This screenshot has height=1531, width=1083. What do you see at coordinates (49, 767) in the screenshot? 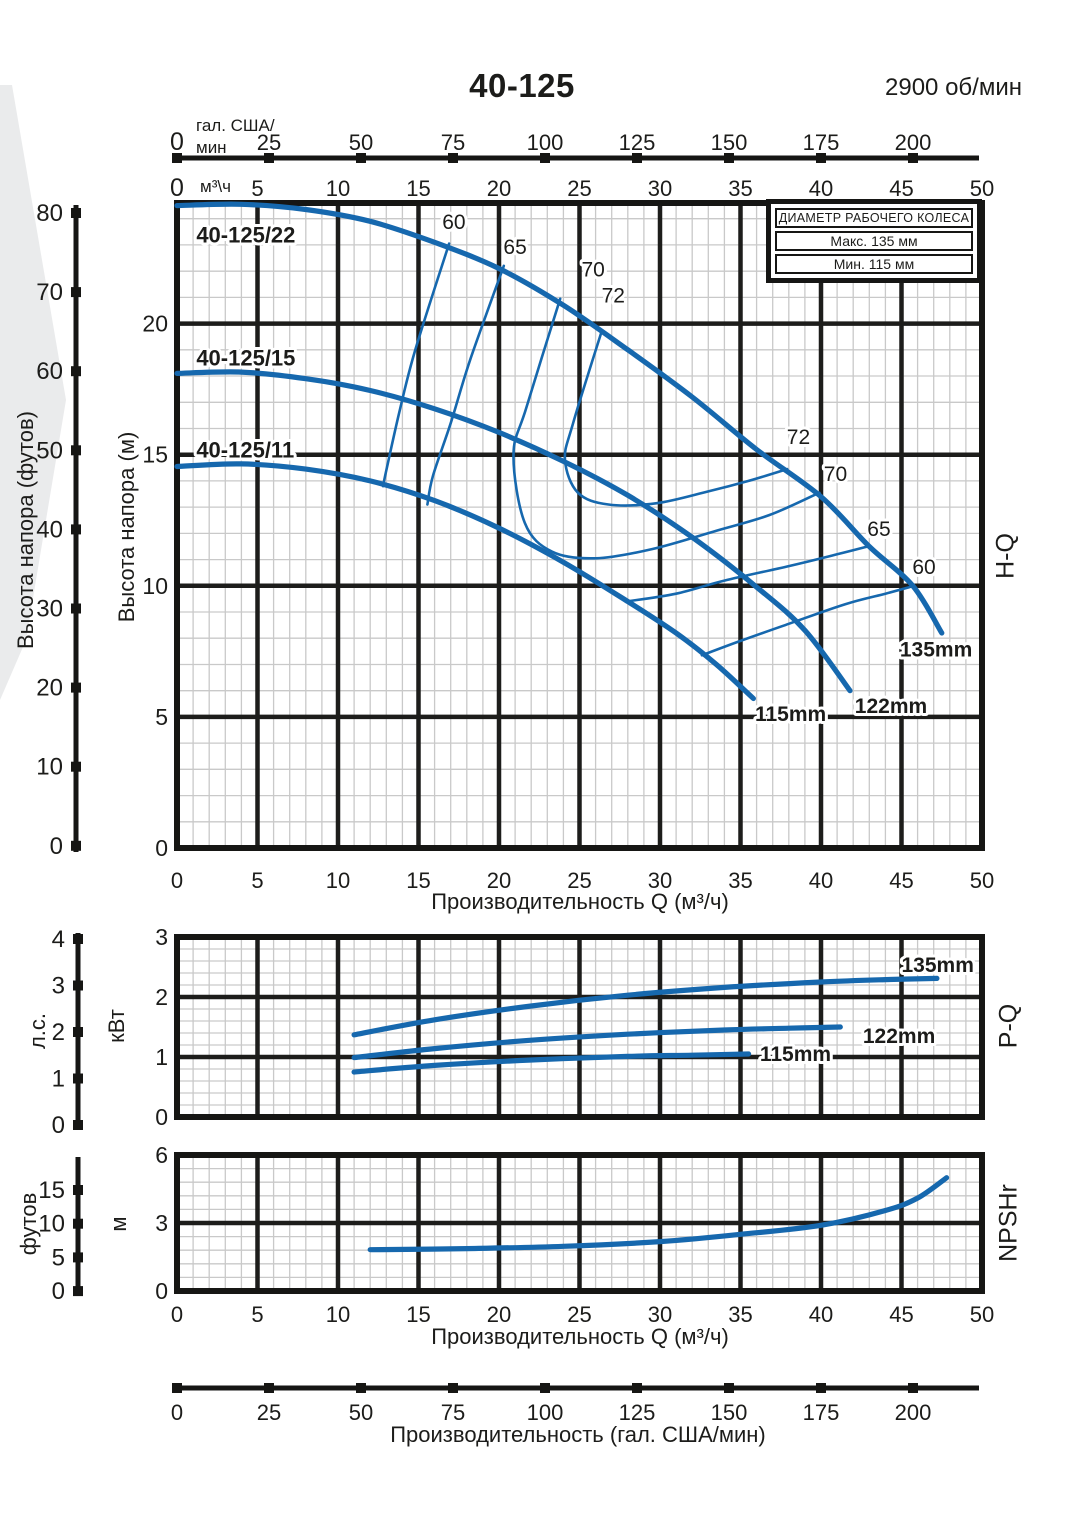
I see `hq-feet-axis-tick-label: 10` at bounding box center [49, 767].